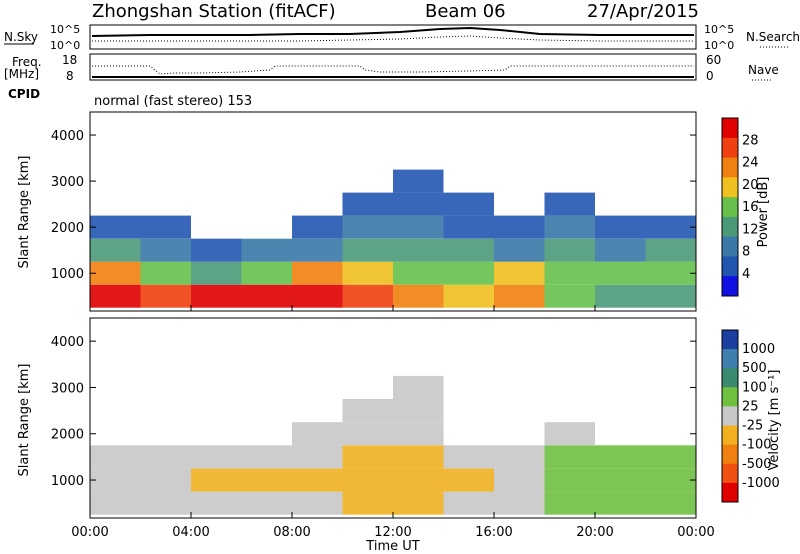 This screenshot has height=554, width=800. Describe the element at coordinates (392, 532) in the screenshot. I see `x-tick-label: 12:00` at that location.